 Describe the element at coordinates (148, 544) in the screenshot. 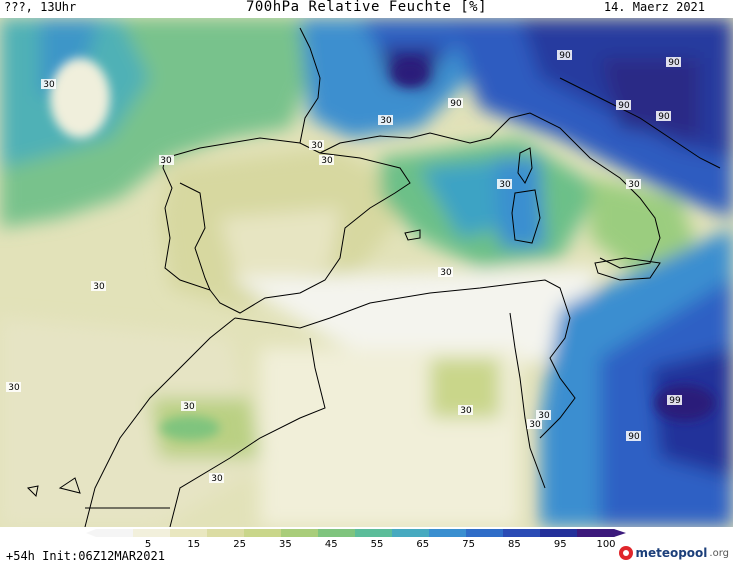

I see `colorbar-tick-label: 5` at that location.